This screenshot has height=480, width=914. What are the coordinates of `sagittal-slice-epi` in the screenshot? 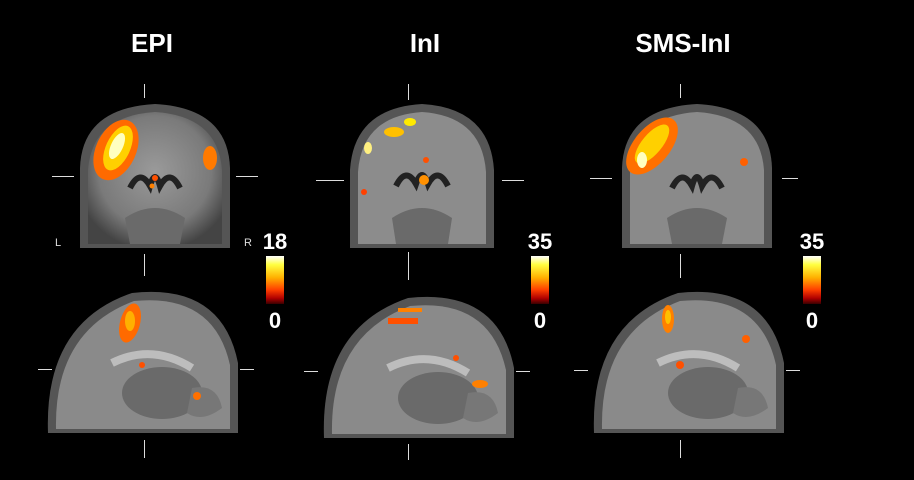 It's located at (142, 361).